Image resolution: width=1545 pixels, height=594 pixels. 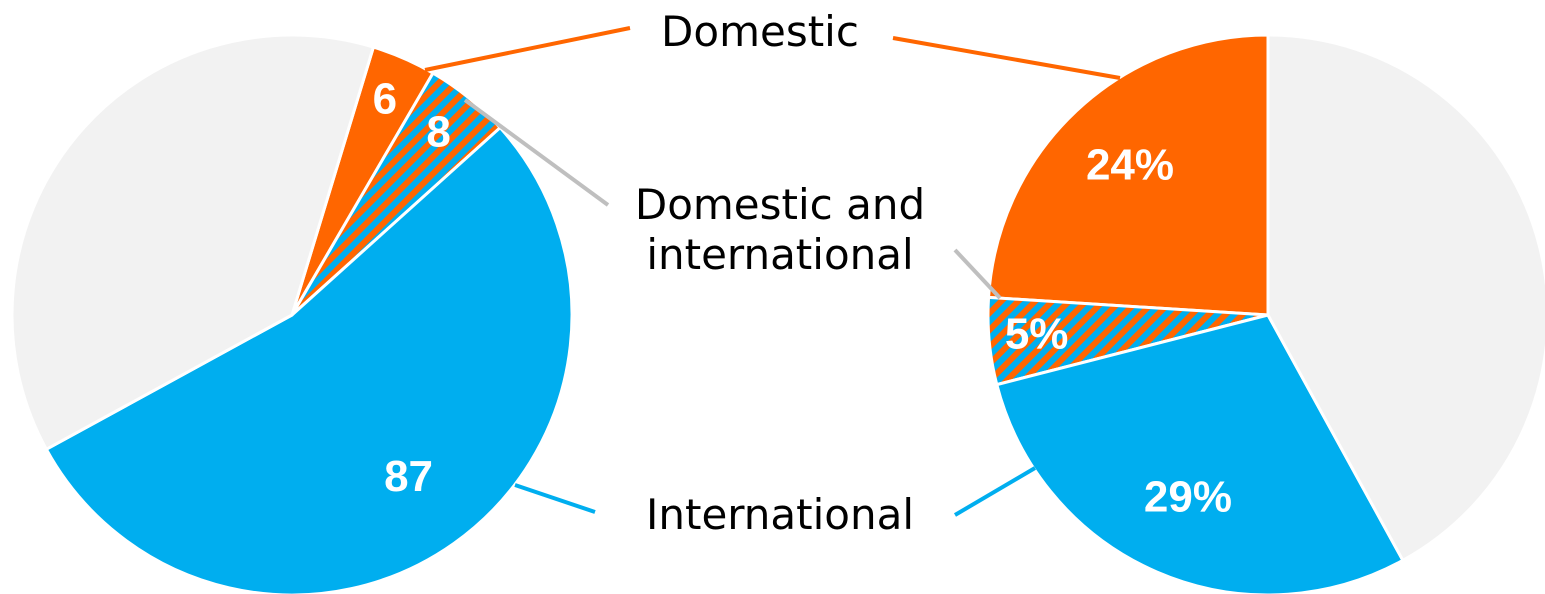 I want to click on category-label: Domestic, so click(x=760, y=31).